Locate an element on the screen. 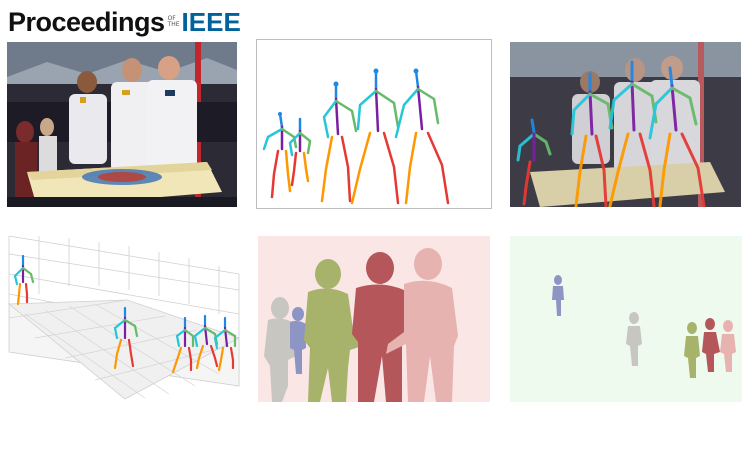 The image size is (750, 468). 2d-pose-skeletons is located at coordinates (374, 124).